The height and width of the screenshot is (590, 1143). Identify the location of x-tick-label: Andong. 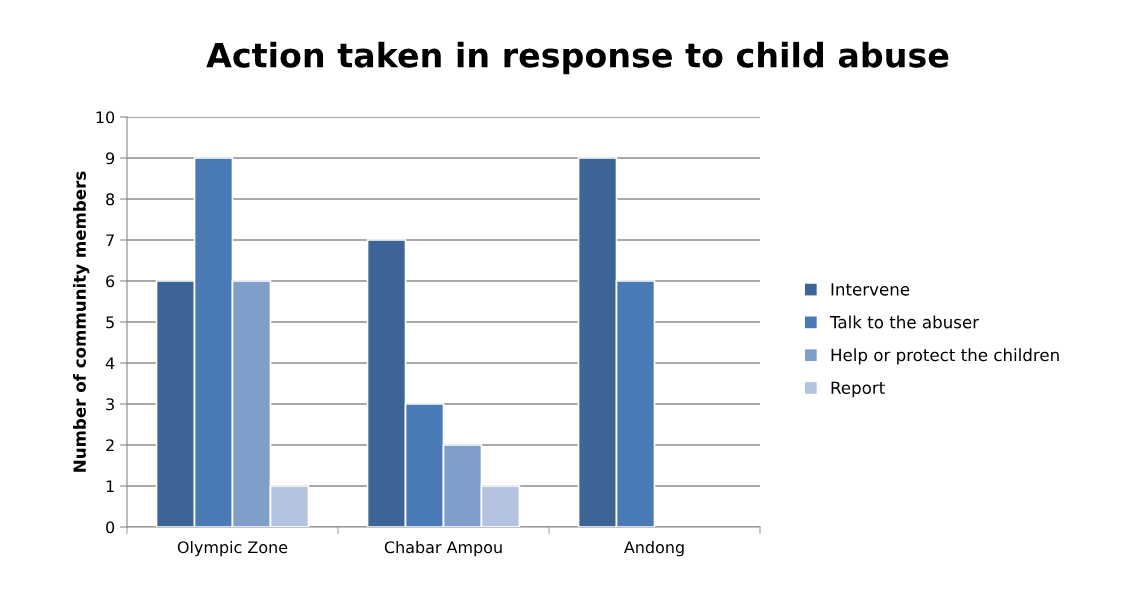
(654, 548).